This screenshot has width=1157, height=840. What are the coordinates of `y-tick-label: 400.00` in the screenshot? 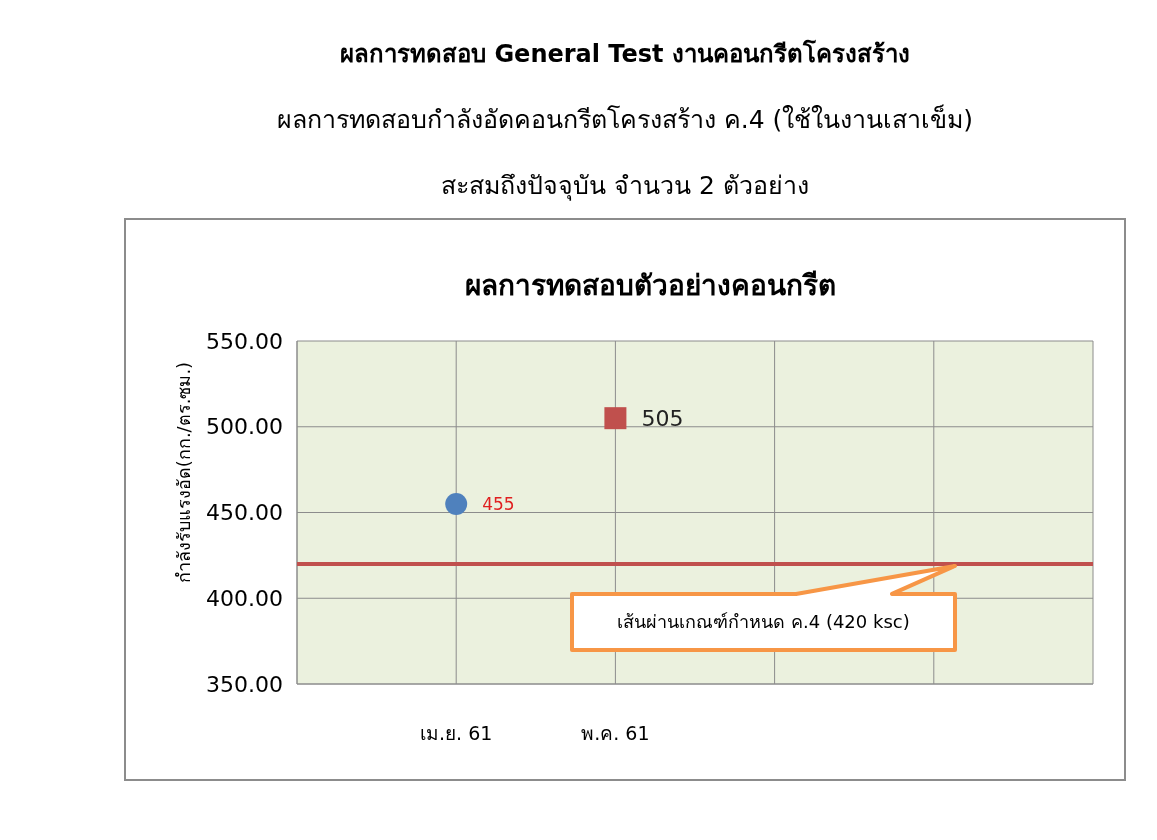 It's located at (244, 598).